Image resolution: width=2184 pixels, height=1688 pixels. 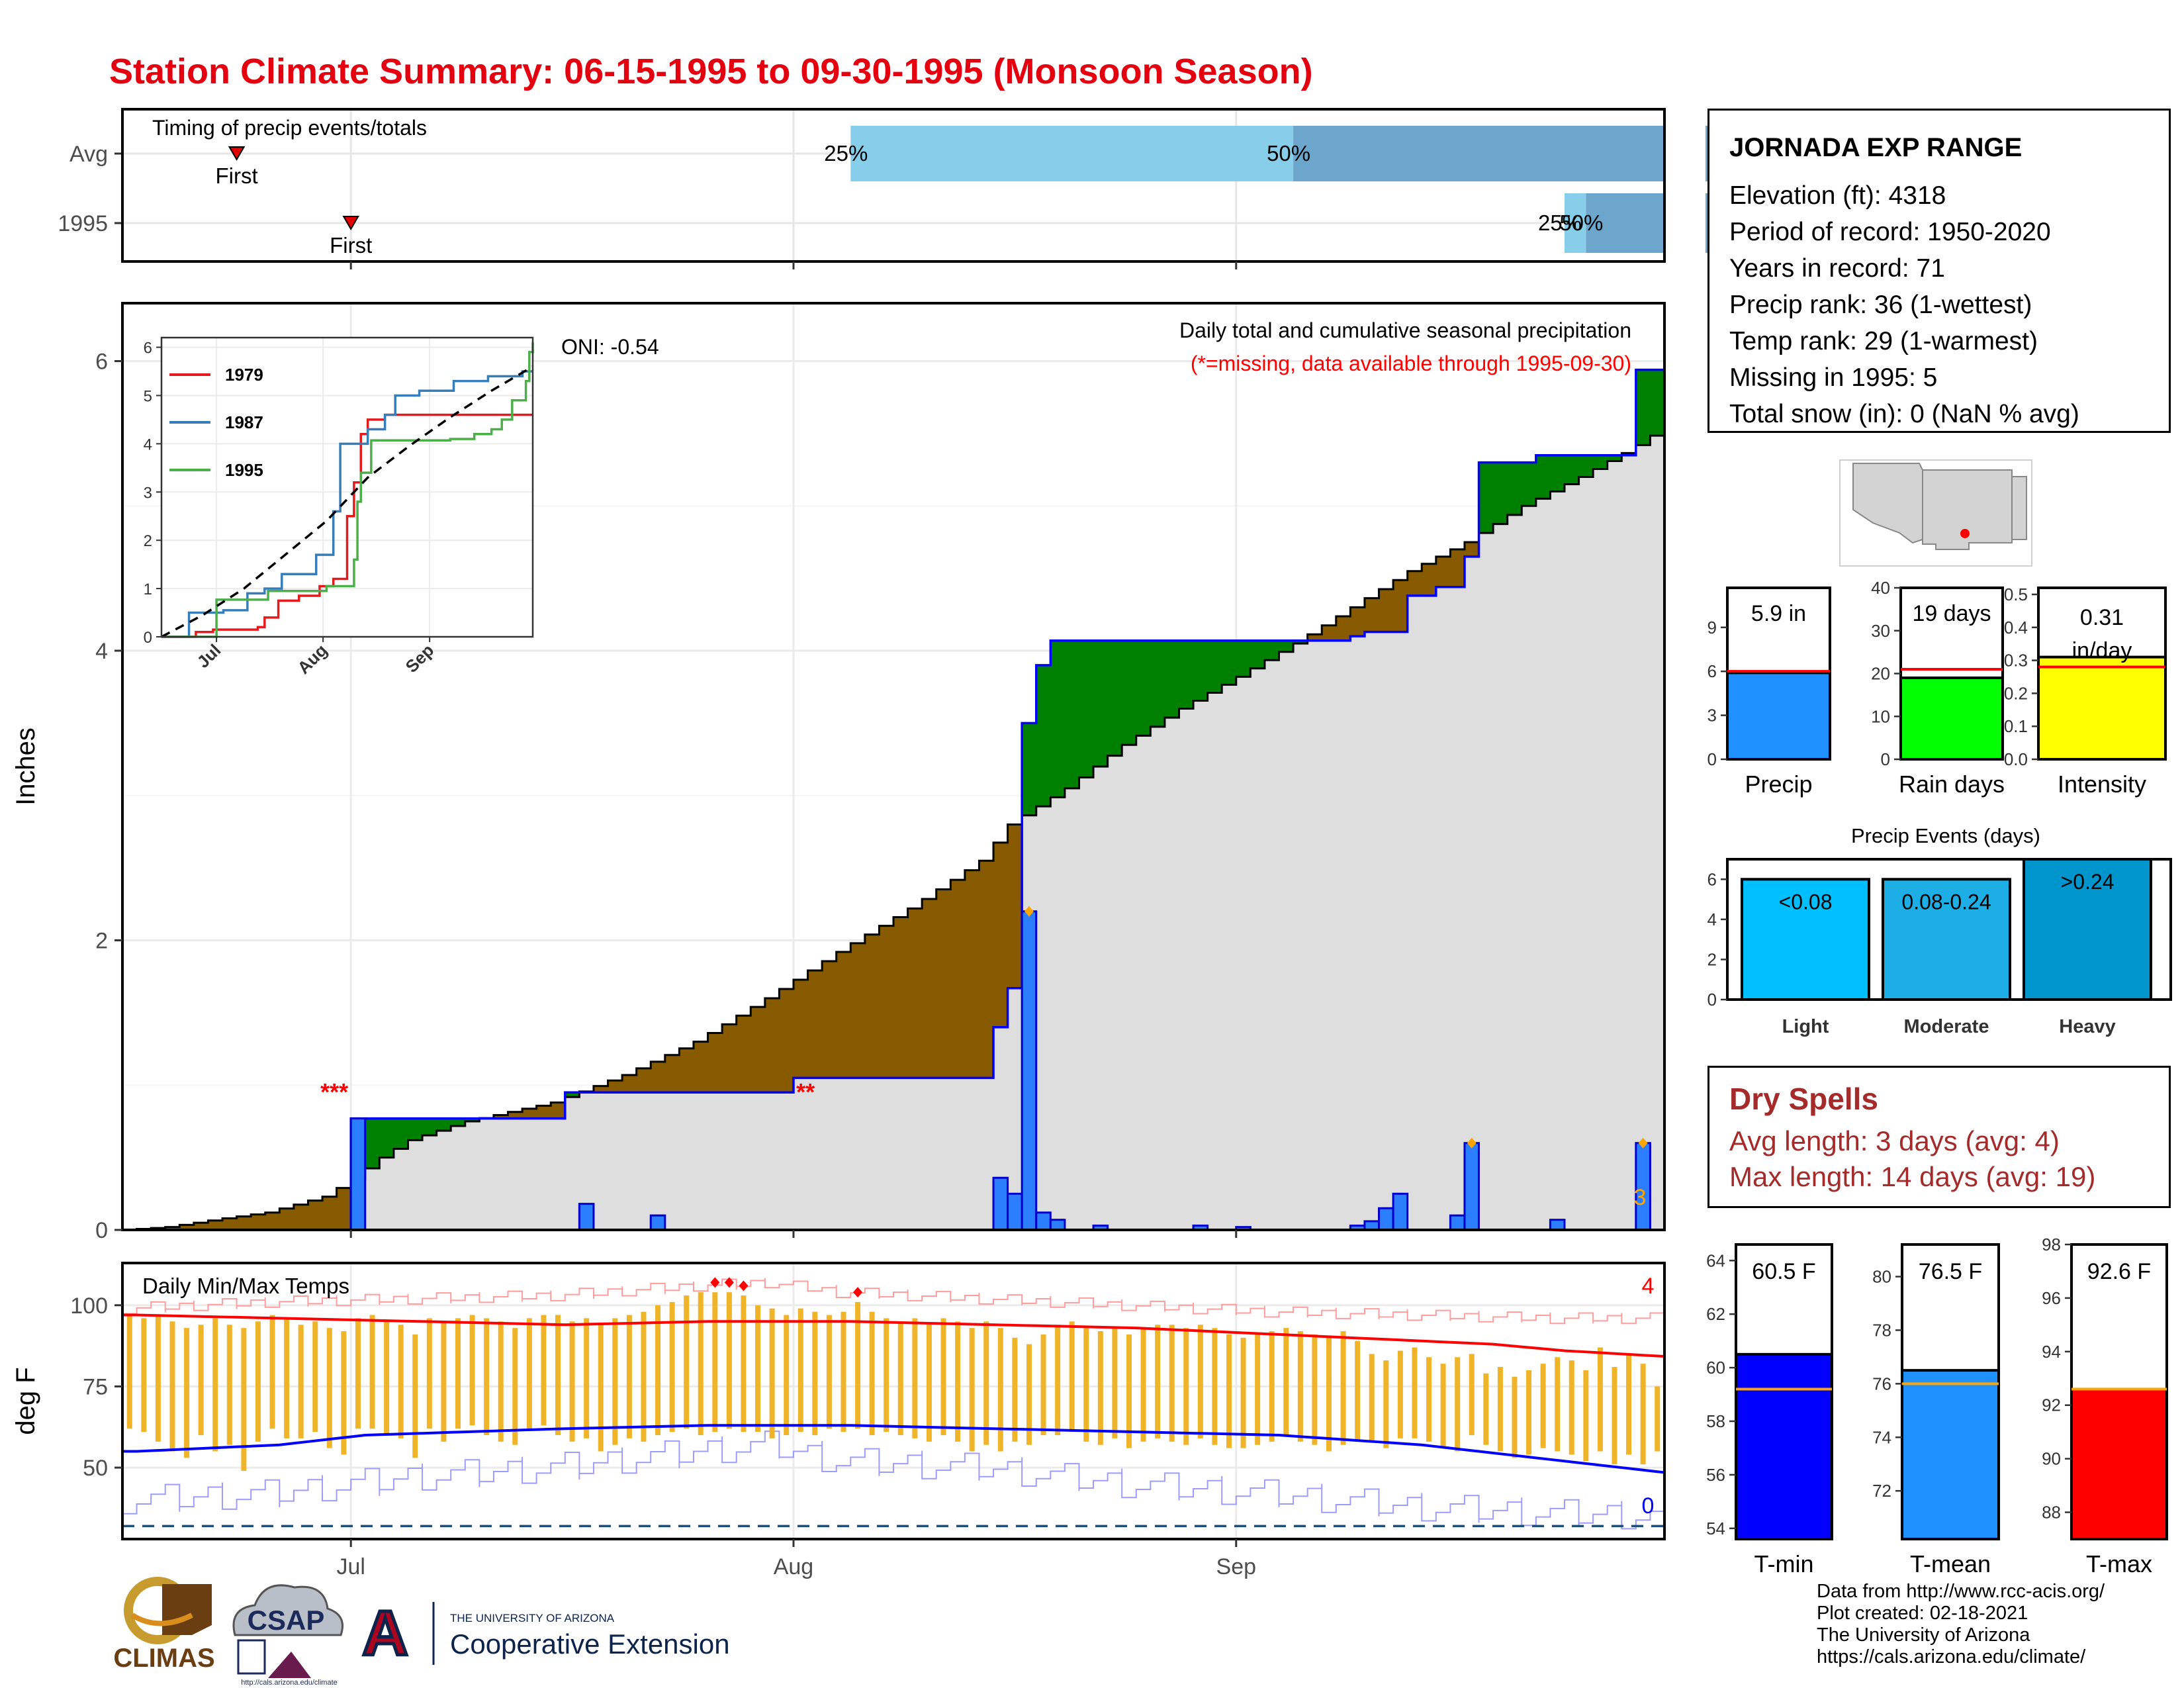 I want to click on summary-y-tick-label: 0.1, so click(x=2016, y=726).